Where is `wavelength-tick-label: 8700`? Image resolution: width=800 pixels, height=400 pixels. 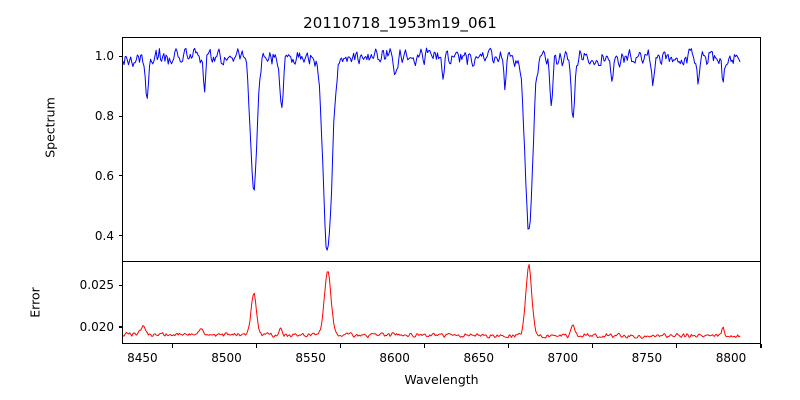 wavelength-tick-label: 8700 is located at coordinates (563, 358).